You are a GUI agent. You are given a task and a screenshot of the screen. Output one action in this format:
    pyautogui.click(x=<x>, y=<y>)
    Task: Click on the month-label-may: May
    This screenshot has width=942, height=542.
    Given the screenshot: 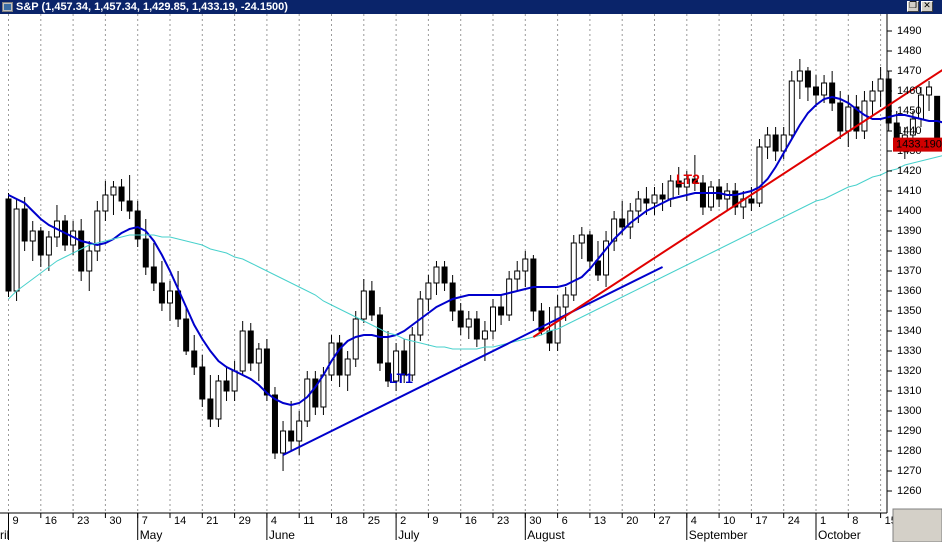 What is the action you would take?
    pyautogui.click(x=151, y=535)
    